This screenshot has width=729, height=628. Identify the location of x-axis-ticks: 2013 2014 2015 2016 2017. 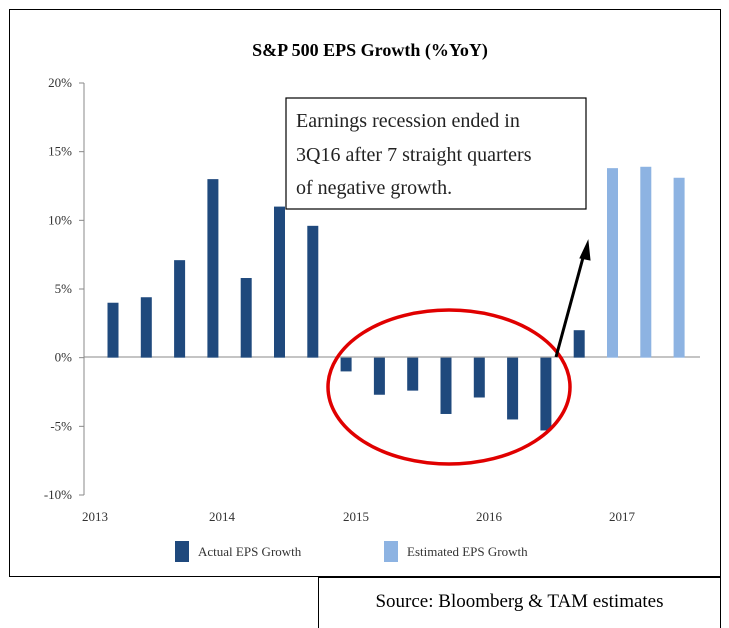
(359, 516).